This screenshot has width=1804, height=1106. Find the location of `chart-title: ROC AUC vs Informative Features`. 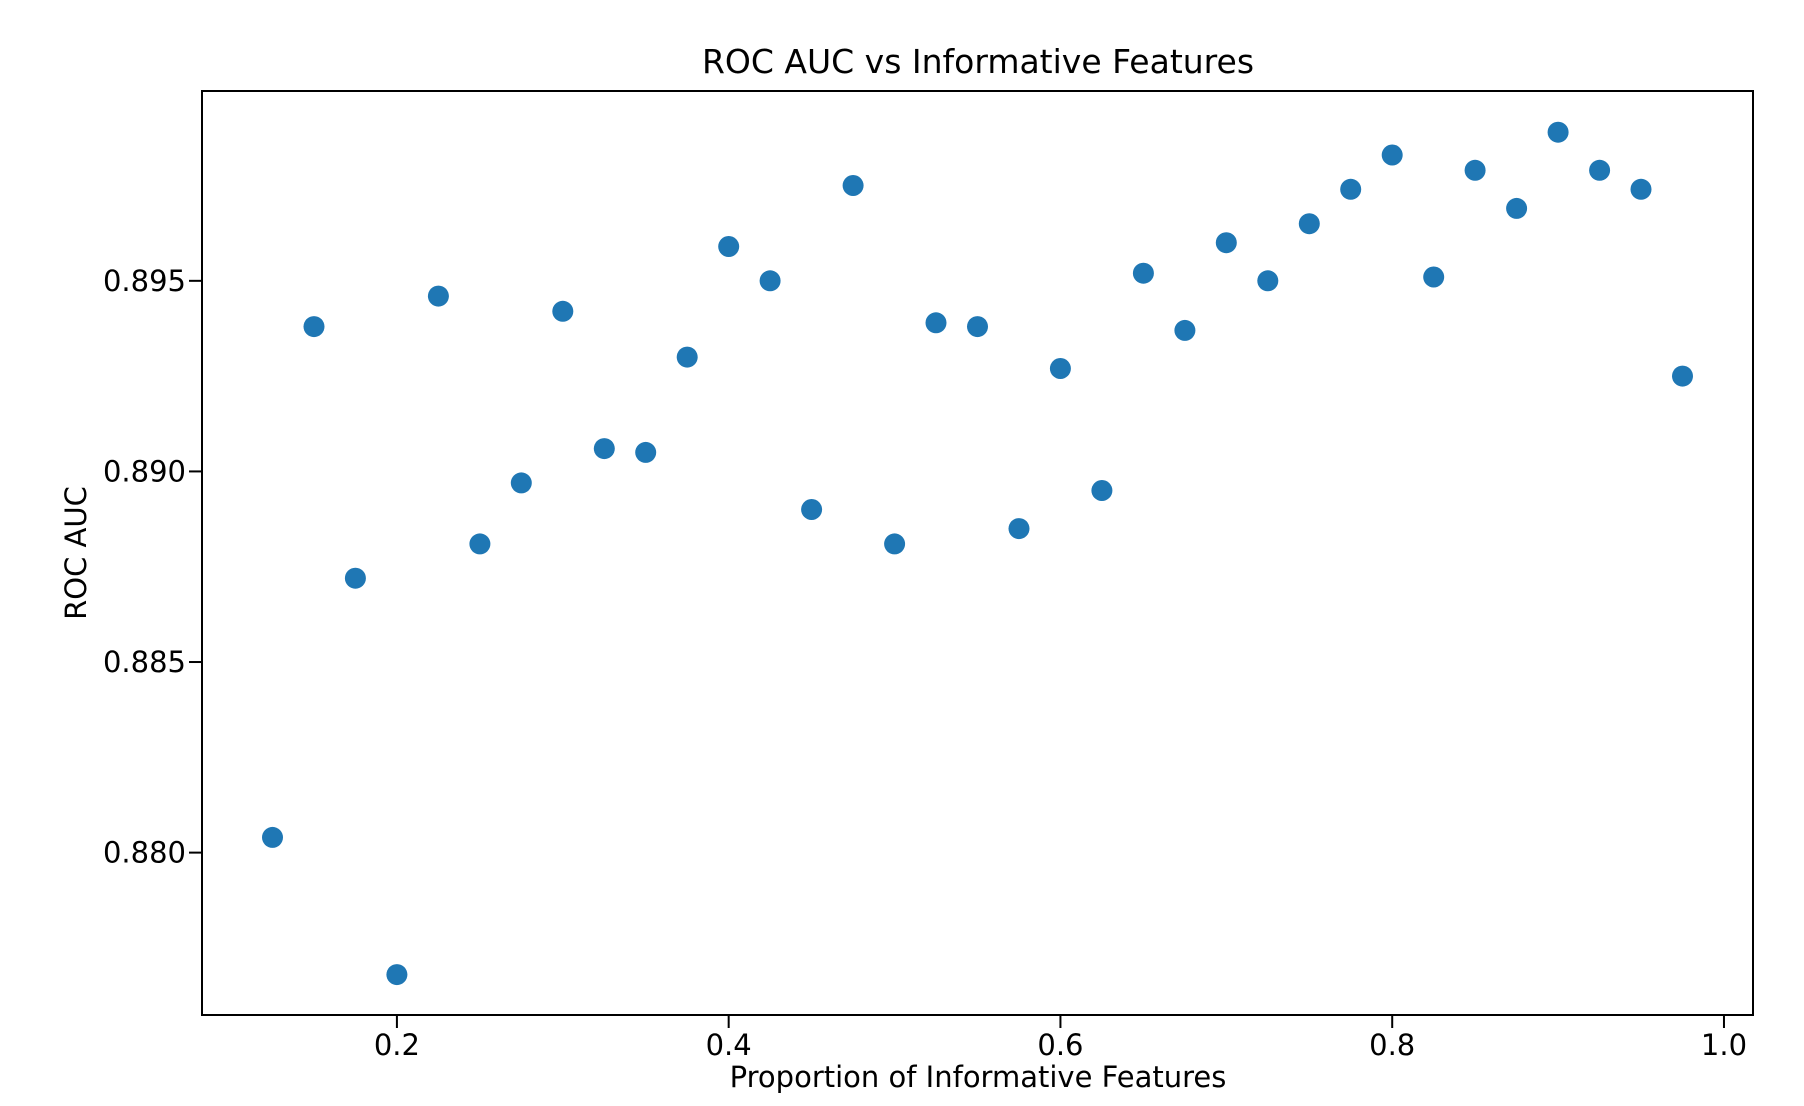

chart-title: ROC AUC vs Informative Features is located at coordinates (978, 61).